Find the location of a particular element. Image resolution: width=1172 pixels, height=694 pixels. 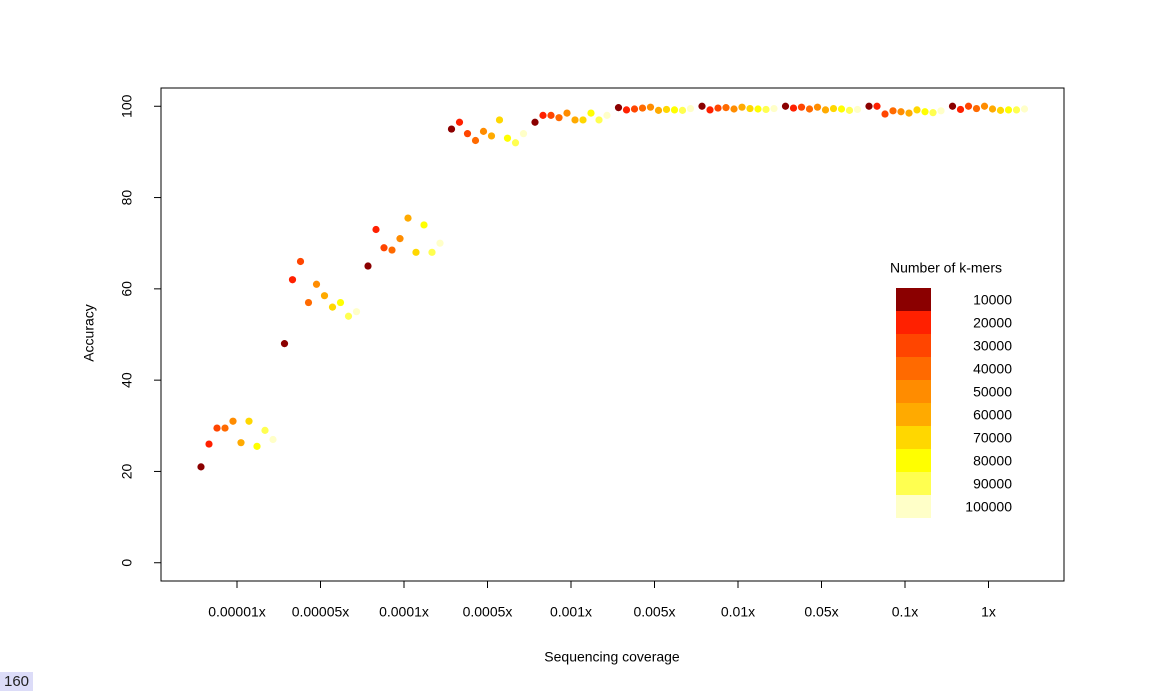

legend-title: Number of k-mers is located at coordinates (946, 268).